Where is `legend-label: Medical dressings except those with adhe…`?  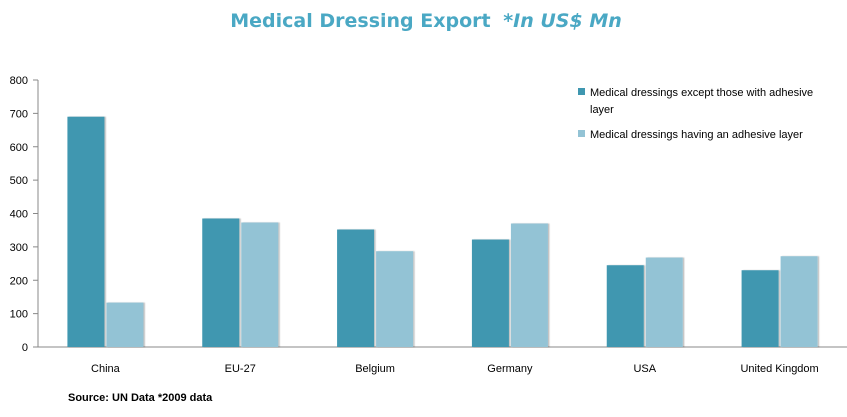 legend-label: Medical dressings except those with adhe… is located at coordinates (701, 101).